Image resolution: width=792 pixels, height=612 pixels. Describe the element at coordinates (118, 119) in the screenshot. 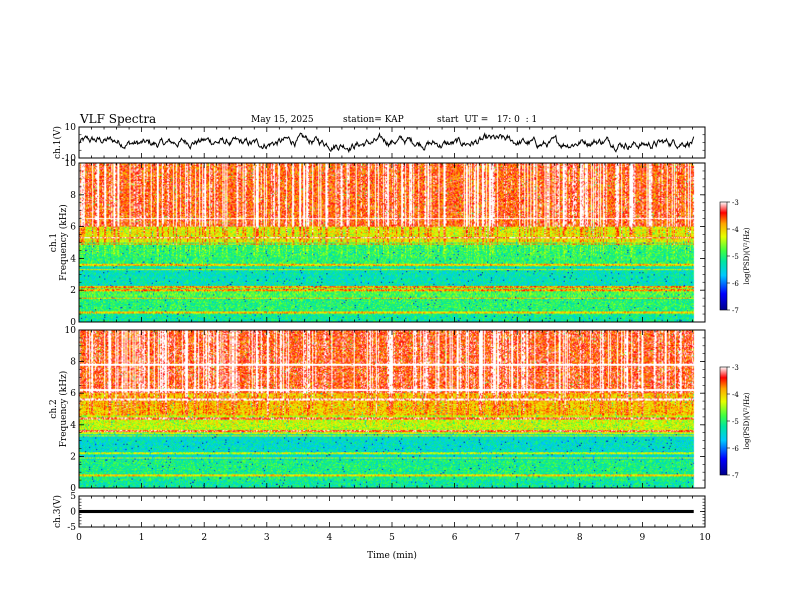

I see `chart-title: VLF Spectra` at that location.